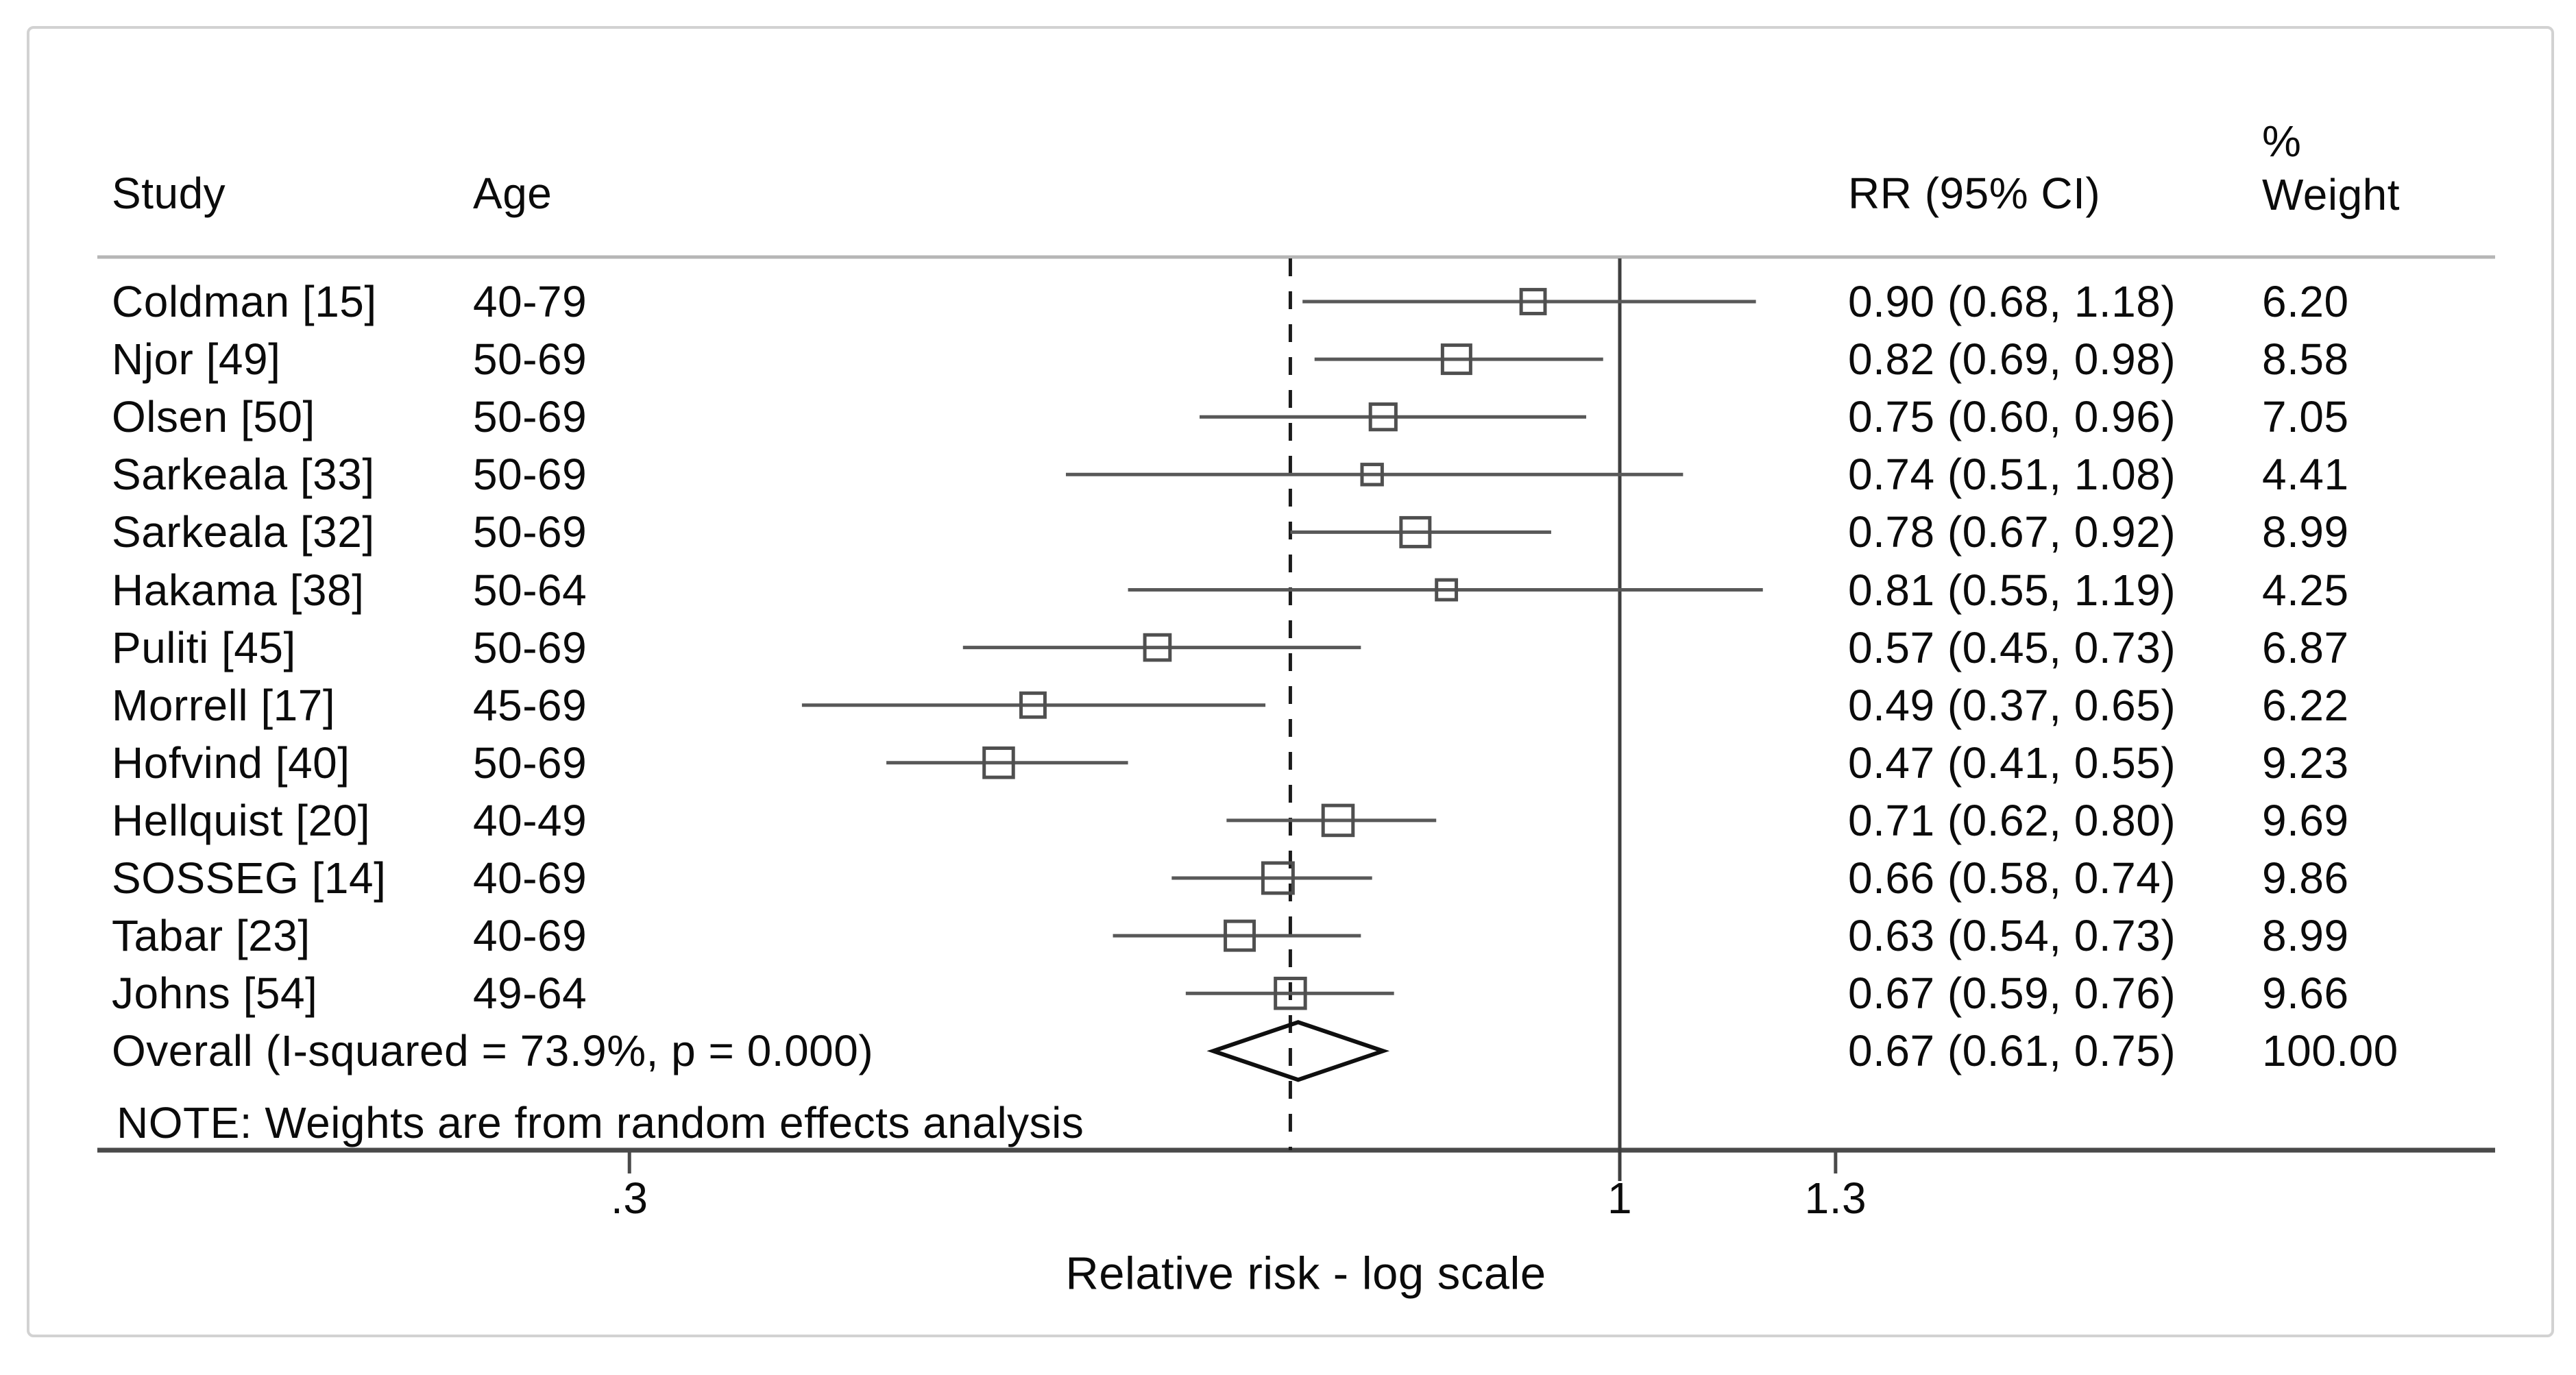  Describe the element at coordinates (2012, 301) in the screenshot. I see `study-rr-ci: 0.90 (0.68, 1.18)` at that location.